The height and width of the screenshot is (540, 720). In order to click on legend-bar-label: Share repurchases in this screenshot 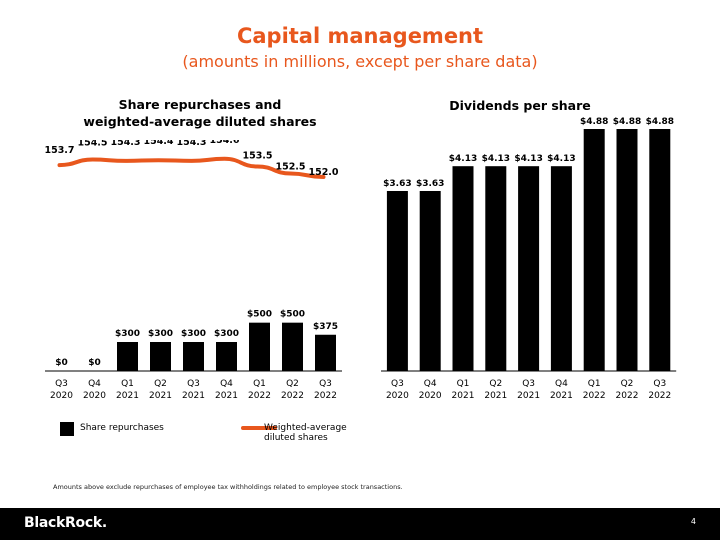, I will do `click(122, 428)`.